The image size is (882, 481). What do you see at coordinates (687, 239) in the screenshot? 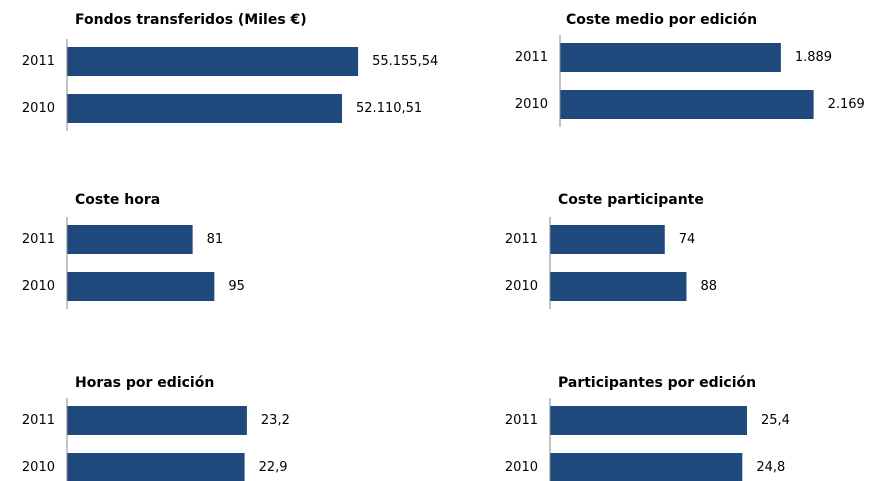
I see `value-label: 74` at bounding box center [687, 239].